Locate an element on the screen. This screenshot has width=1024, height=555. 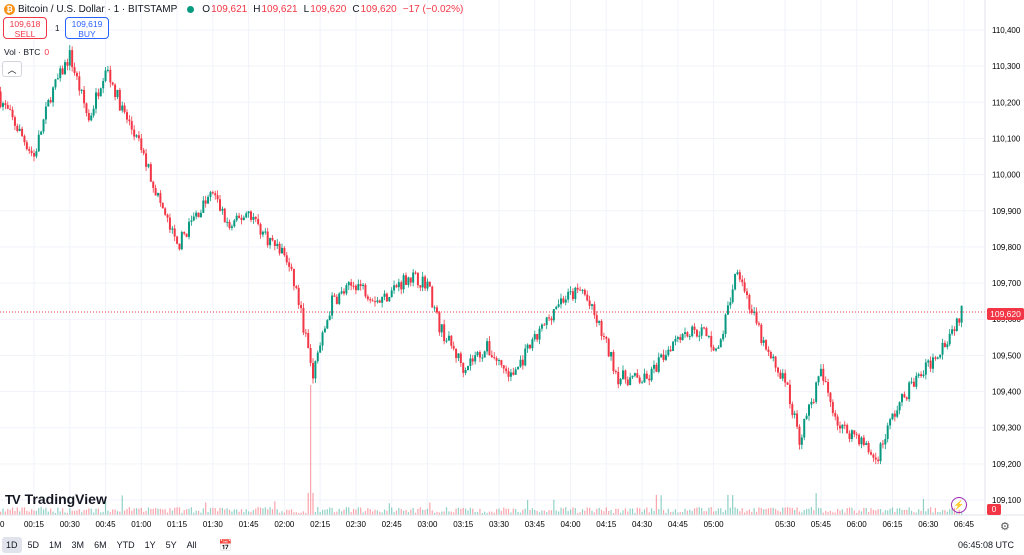
range-1y-button: 1Y is located at coordinates (150, 545).